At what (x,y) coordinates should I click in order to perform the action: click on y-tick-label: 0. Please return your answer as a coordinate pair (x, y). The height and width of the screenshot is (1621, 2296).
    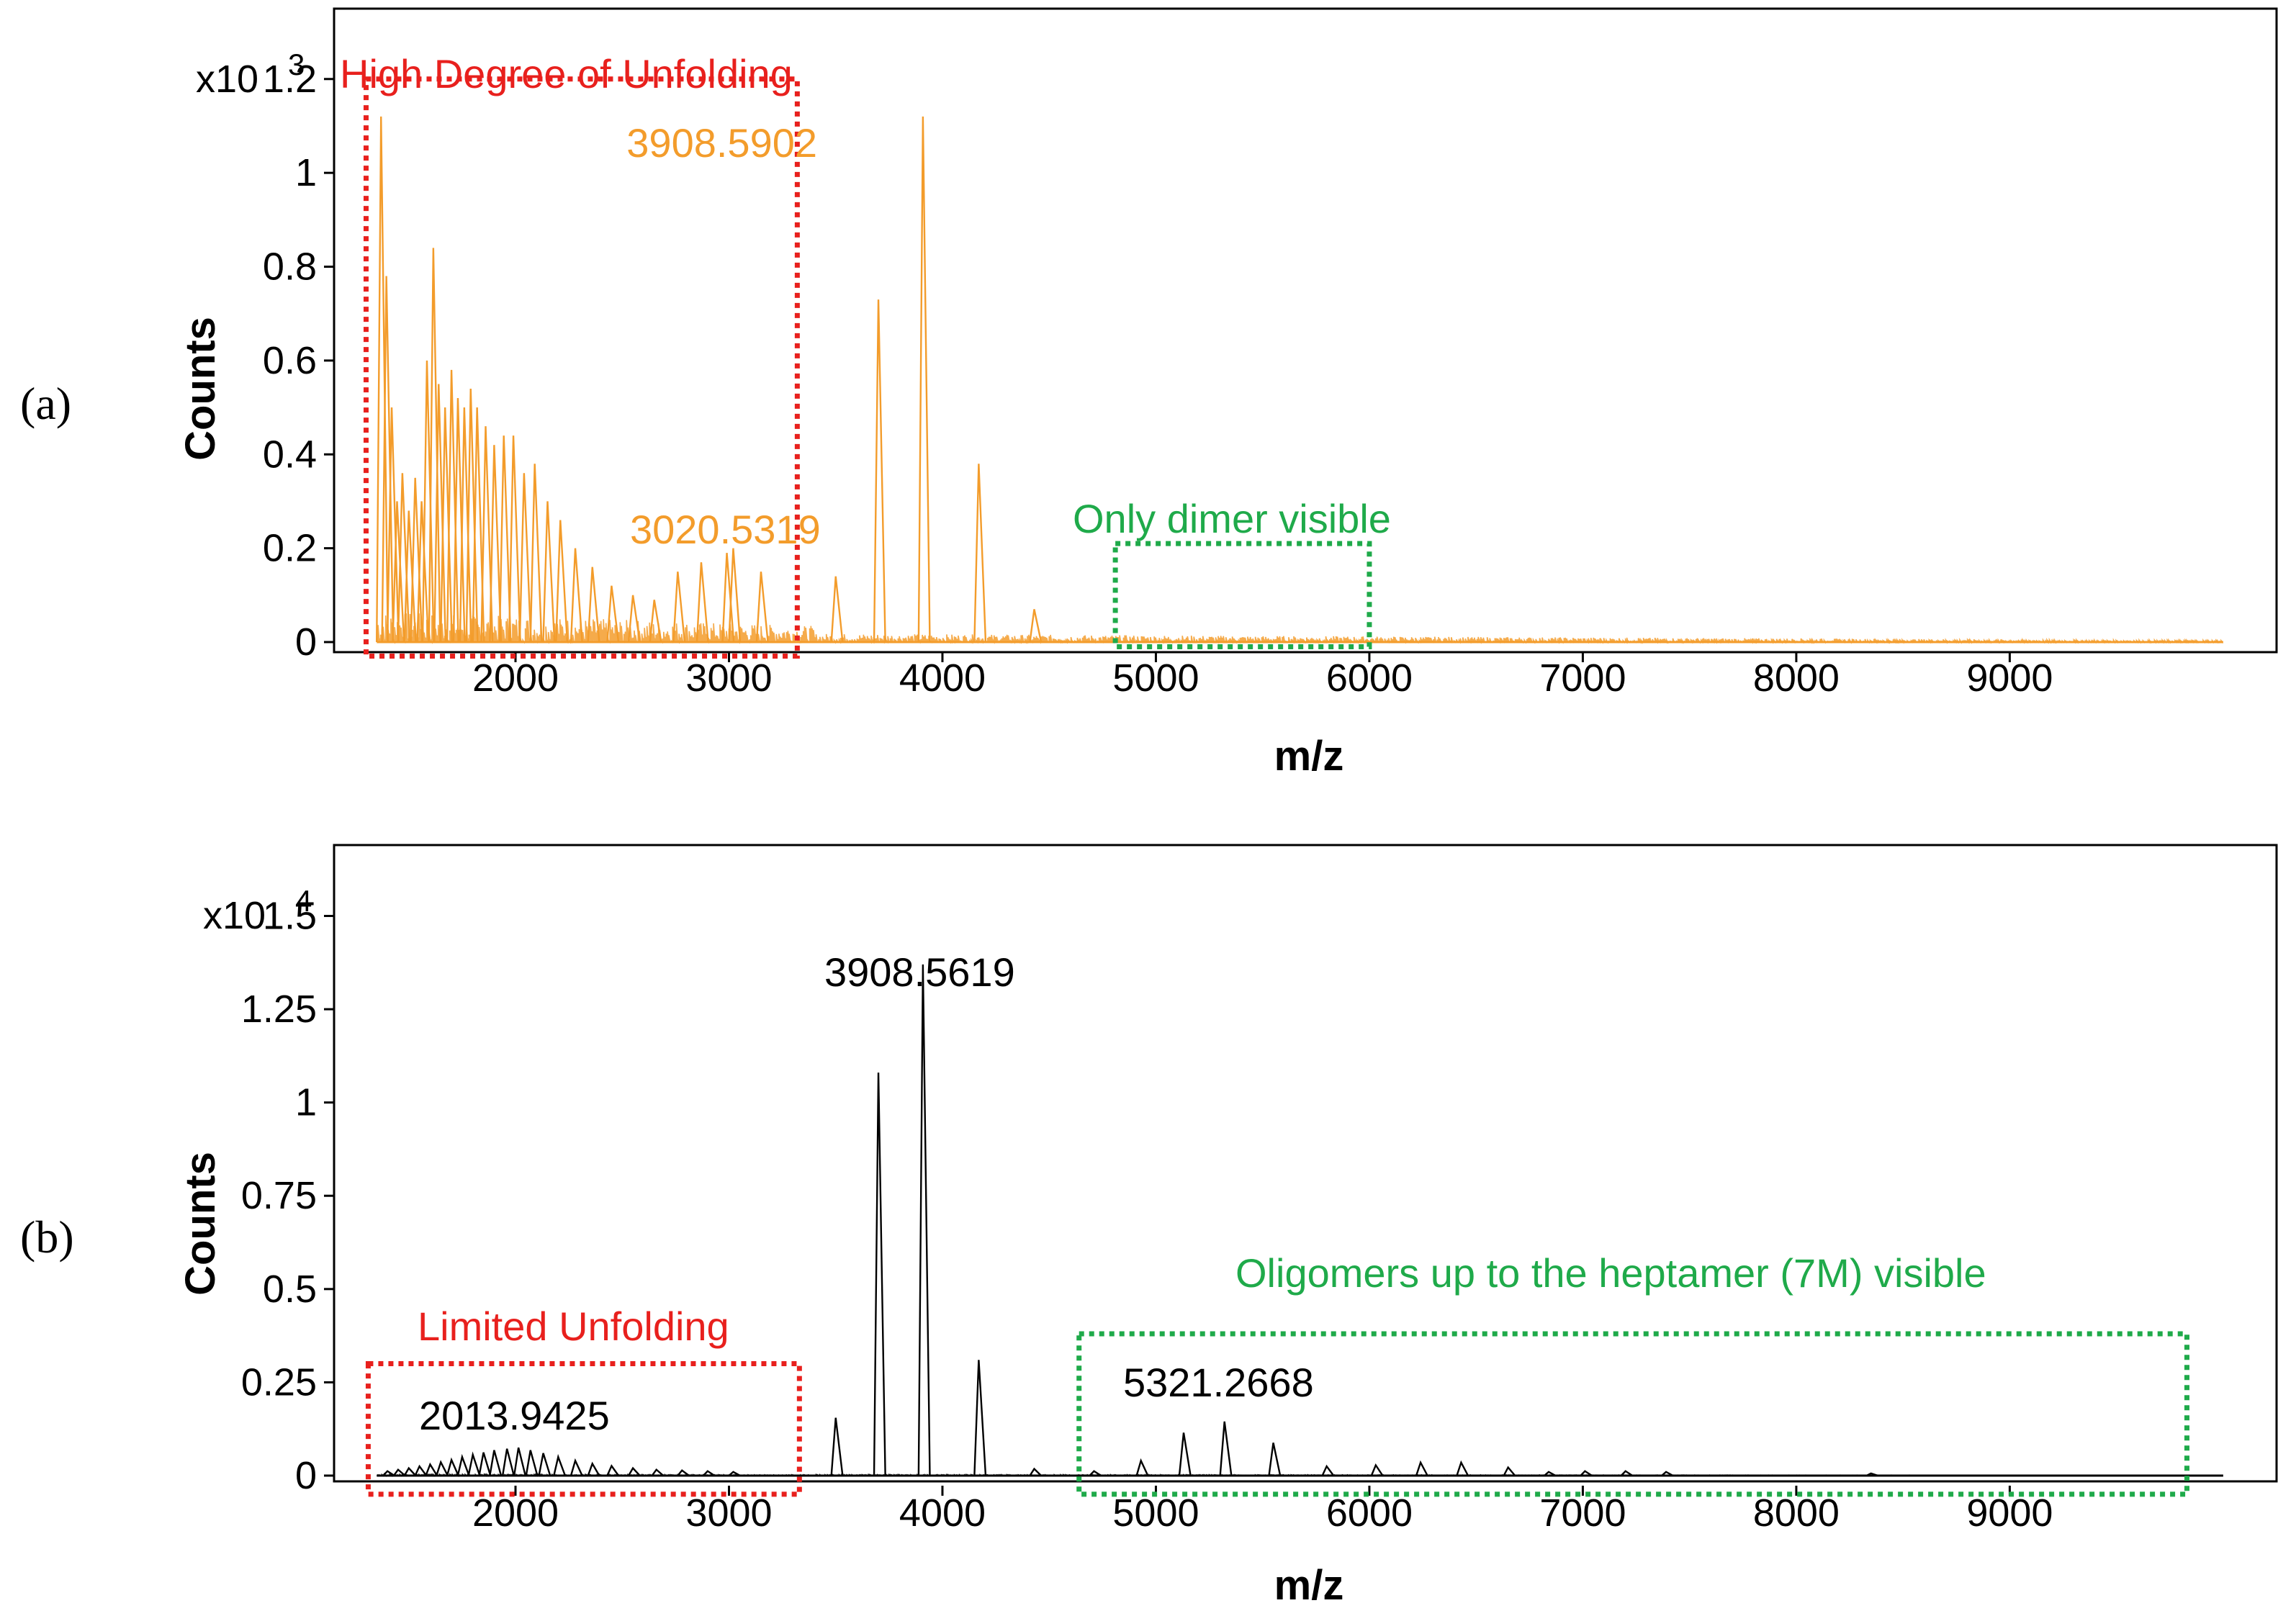
    Looking at the image, I should click on (306, 642).